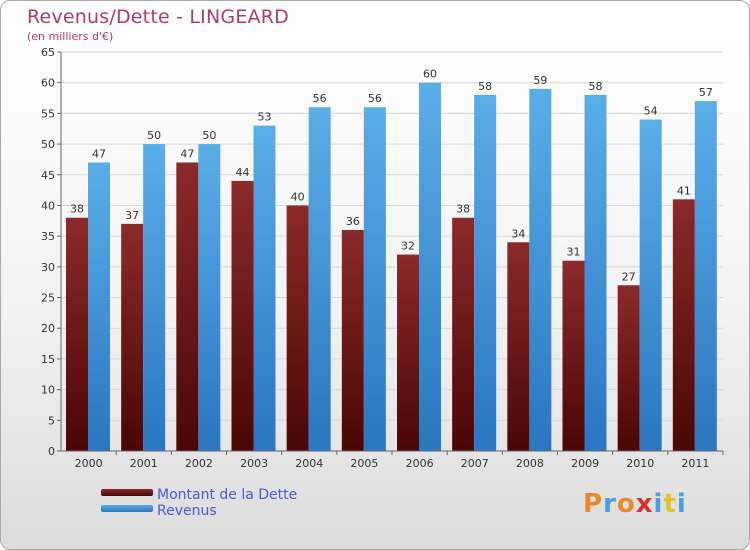  I want to click on y-tick-label: 45, so click(48, 175).